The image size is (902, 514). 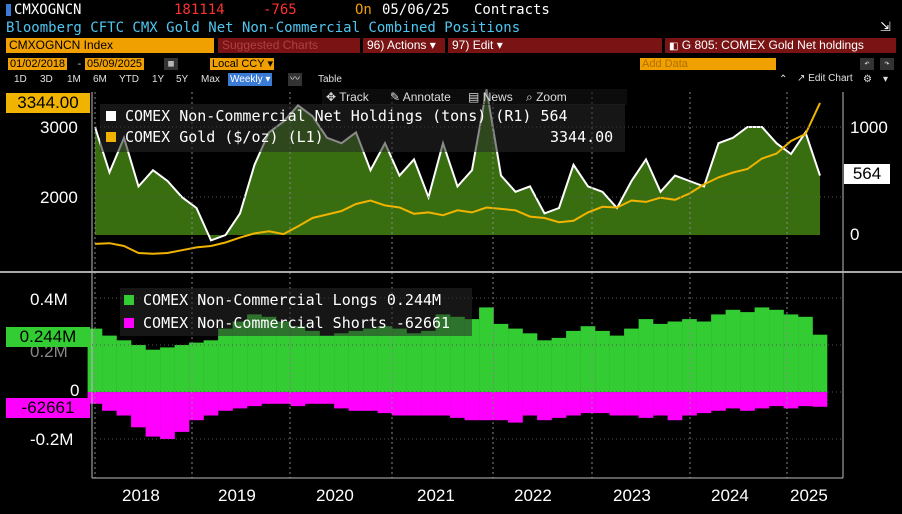 I want to click on table-button: Table, so click(x=330, y=79).